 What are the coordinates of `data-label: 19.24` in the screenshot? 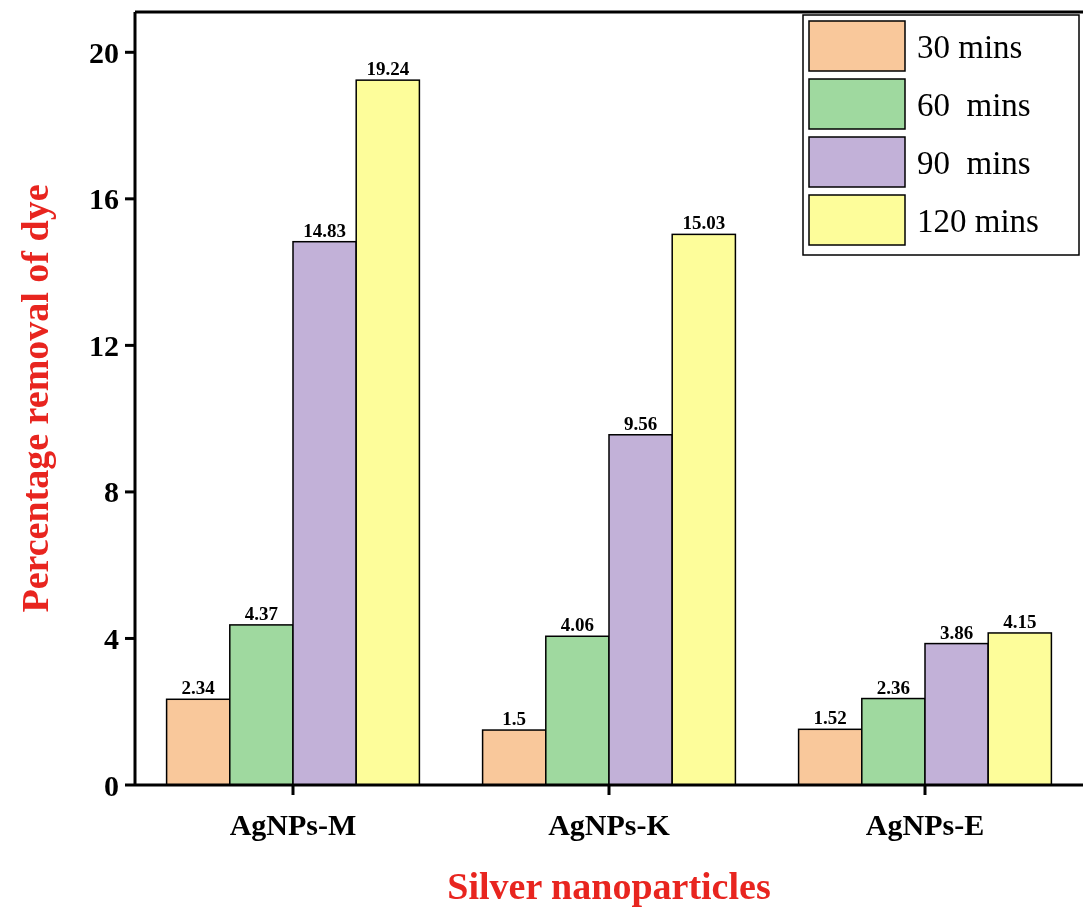 It's located at (388, 69).